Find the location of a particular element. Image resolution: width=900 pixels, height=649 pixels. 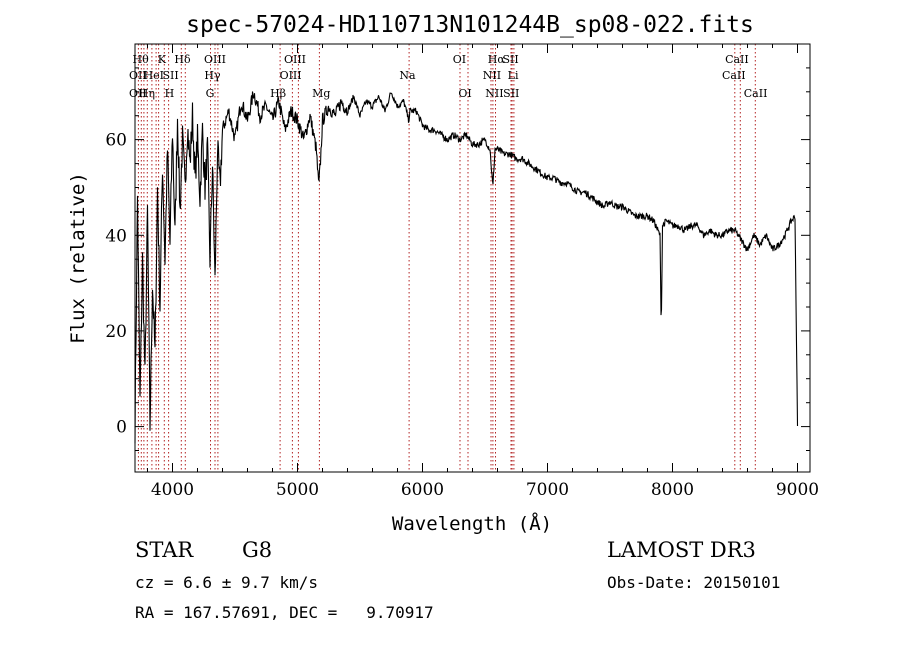

y-tick-label-3: 60 is located at coordinates (116, 141).